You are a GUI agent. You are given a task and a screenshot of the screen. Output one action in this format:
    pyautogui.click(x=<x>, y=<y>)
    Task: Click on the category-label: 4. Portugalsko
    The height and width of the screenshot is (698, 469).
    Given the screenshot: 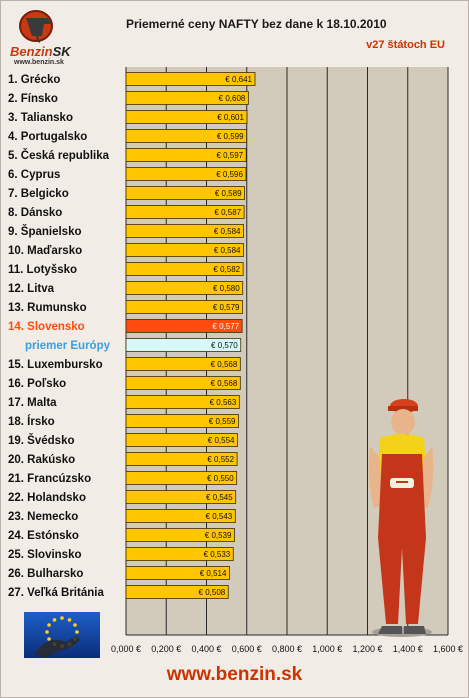 What is the action you would take?
    pyautogui.click(x=47, y=137)
    